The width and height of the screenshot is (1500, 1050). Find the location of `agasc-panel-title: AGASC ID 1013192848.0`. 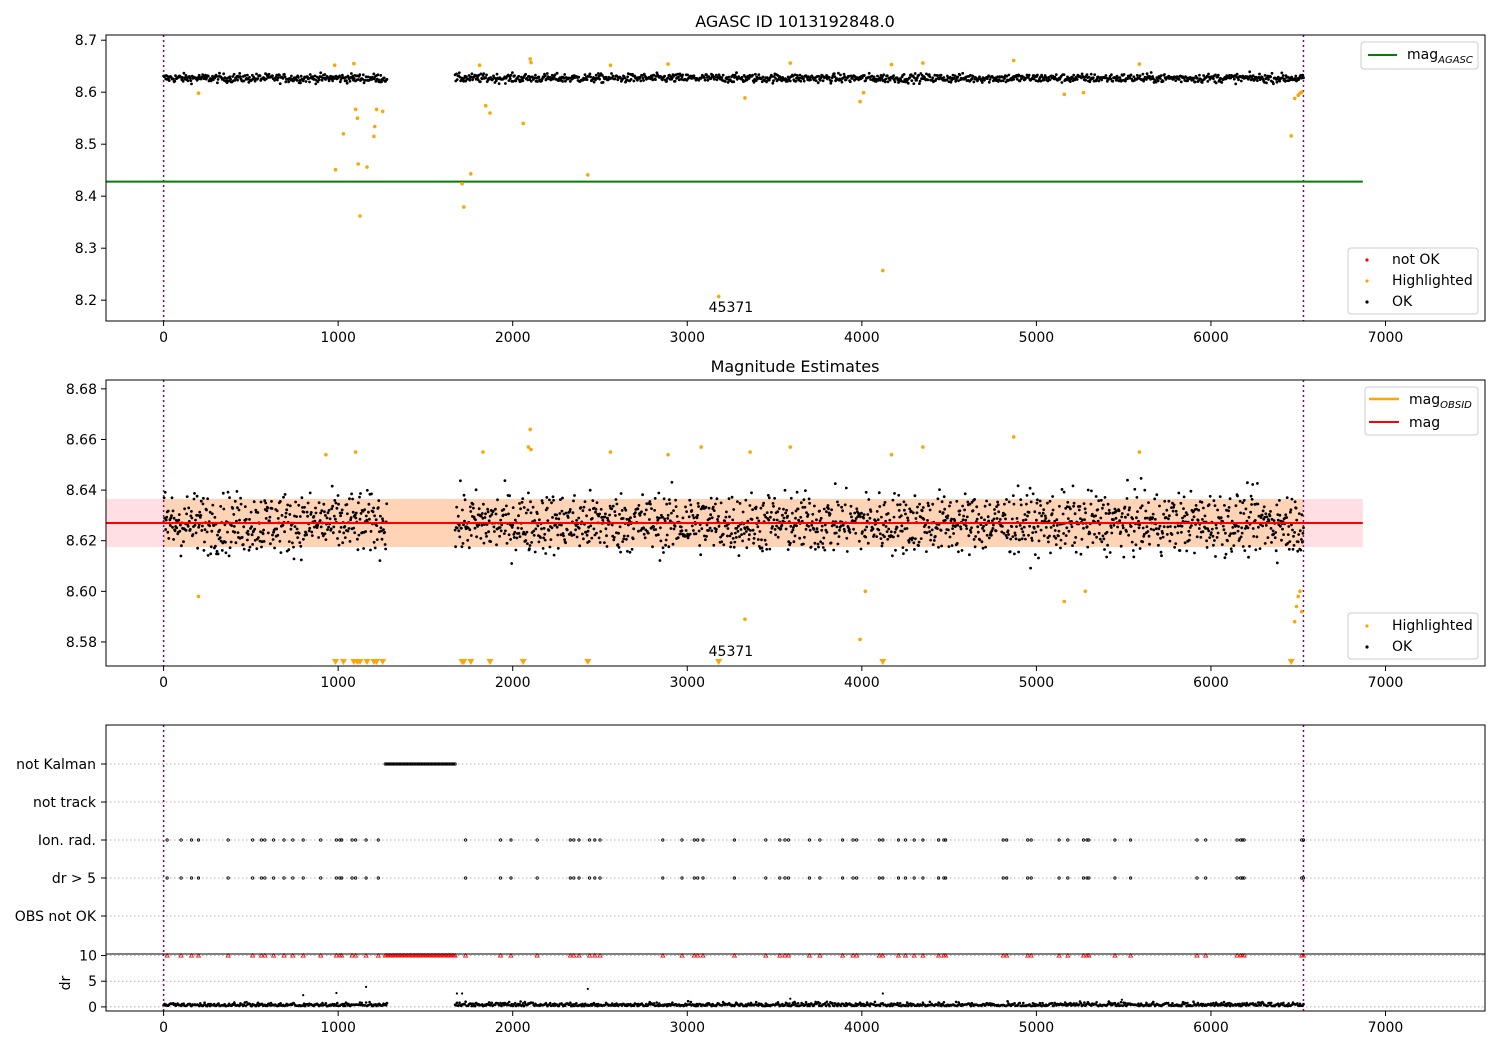

agasc-panel-title: AGASC ID 1013192848.0 is located at coordinates (795, 21).